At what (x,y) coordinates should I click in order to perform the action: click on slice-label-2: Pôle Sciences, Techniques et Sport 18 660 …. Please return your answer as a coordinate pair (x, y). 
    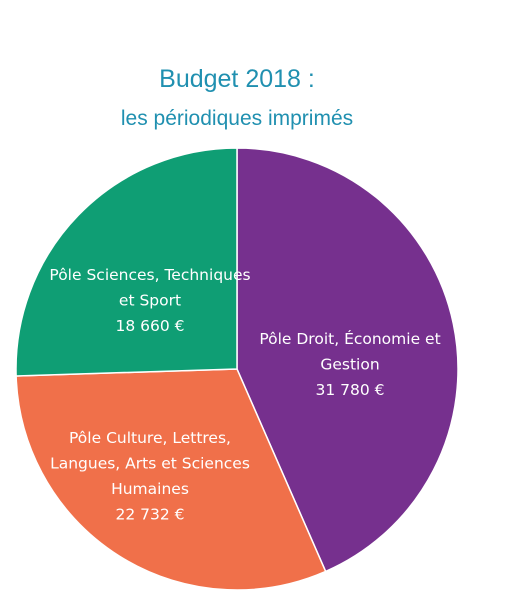
    Looking at the image, I should click on (149, 300).